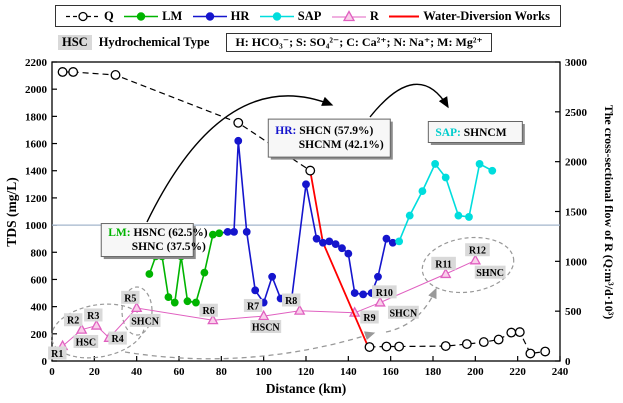  Describe the element at coordinates (309, 15) in the screenshot. I see `legend-item-label: SAP` at that location.